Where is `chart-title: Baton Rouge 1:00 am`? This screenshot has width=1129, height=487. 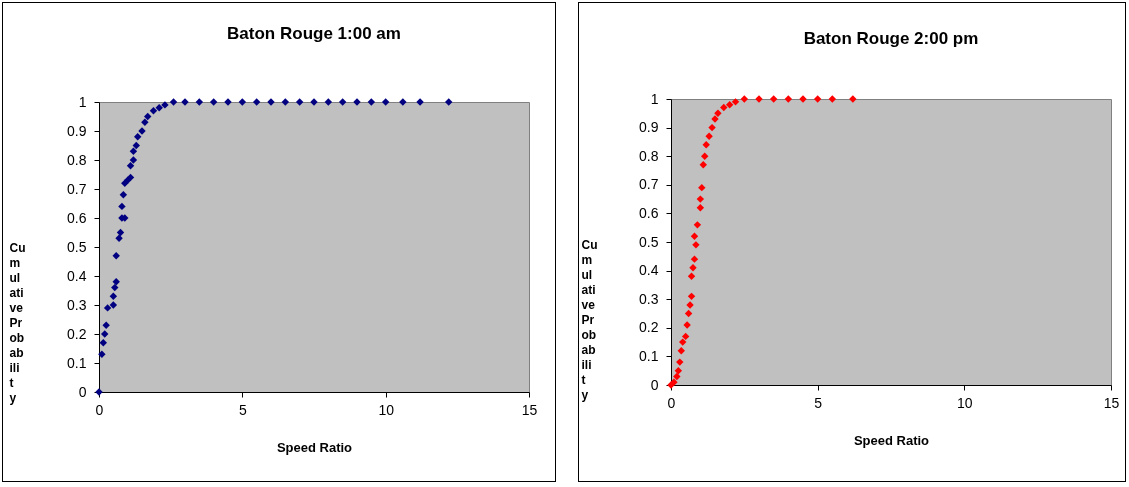
chart-title: Baton Rouge 1:00 am is located at coordinates (314, 33).